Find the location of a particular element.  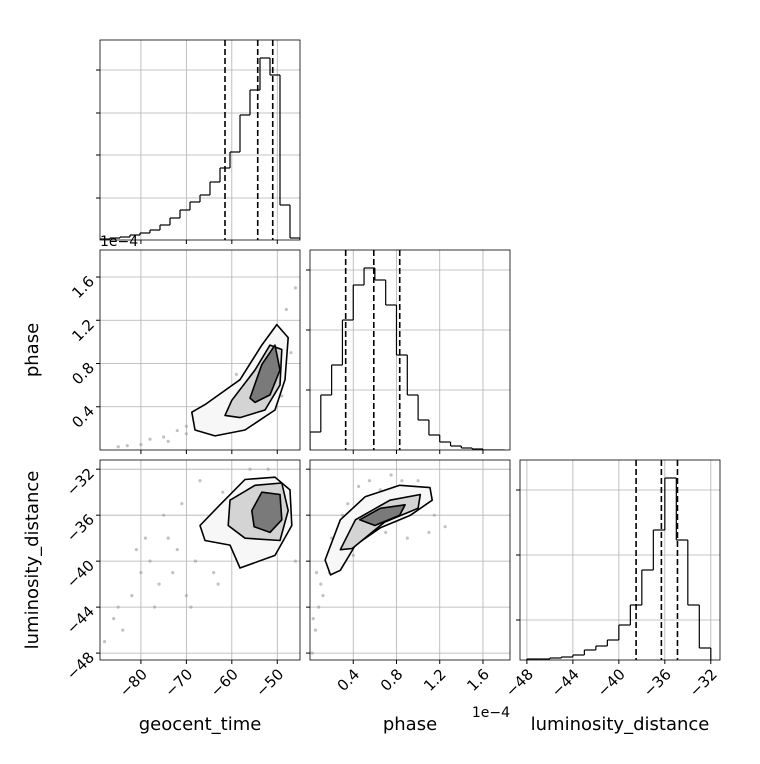

panel is located at coordinates (408, 351).